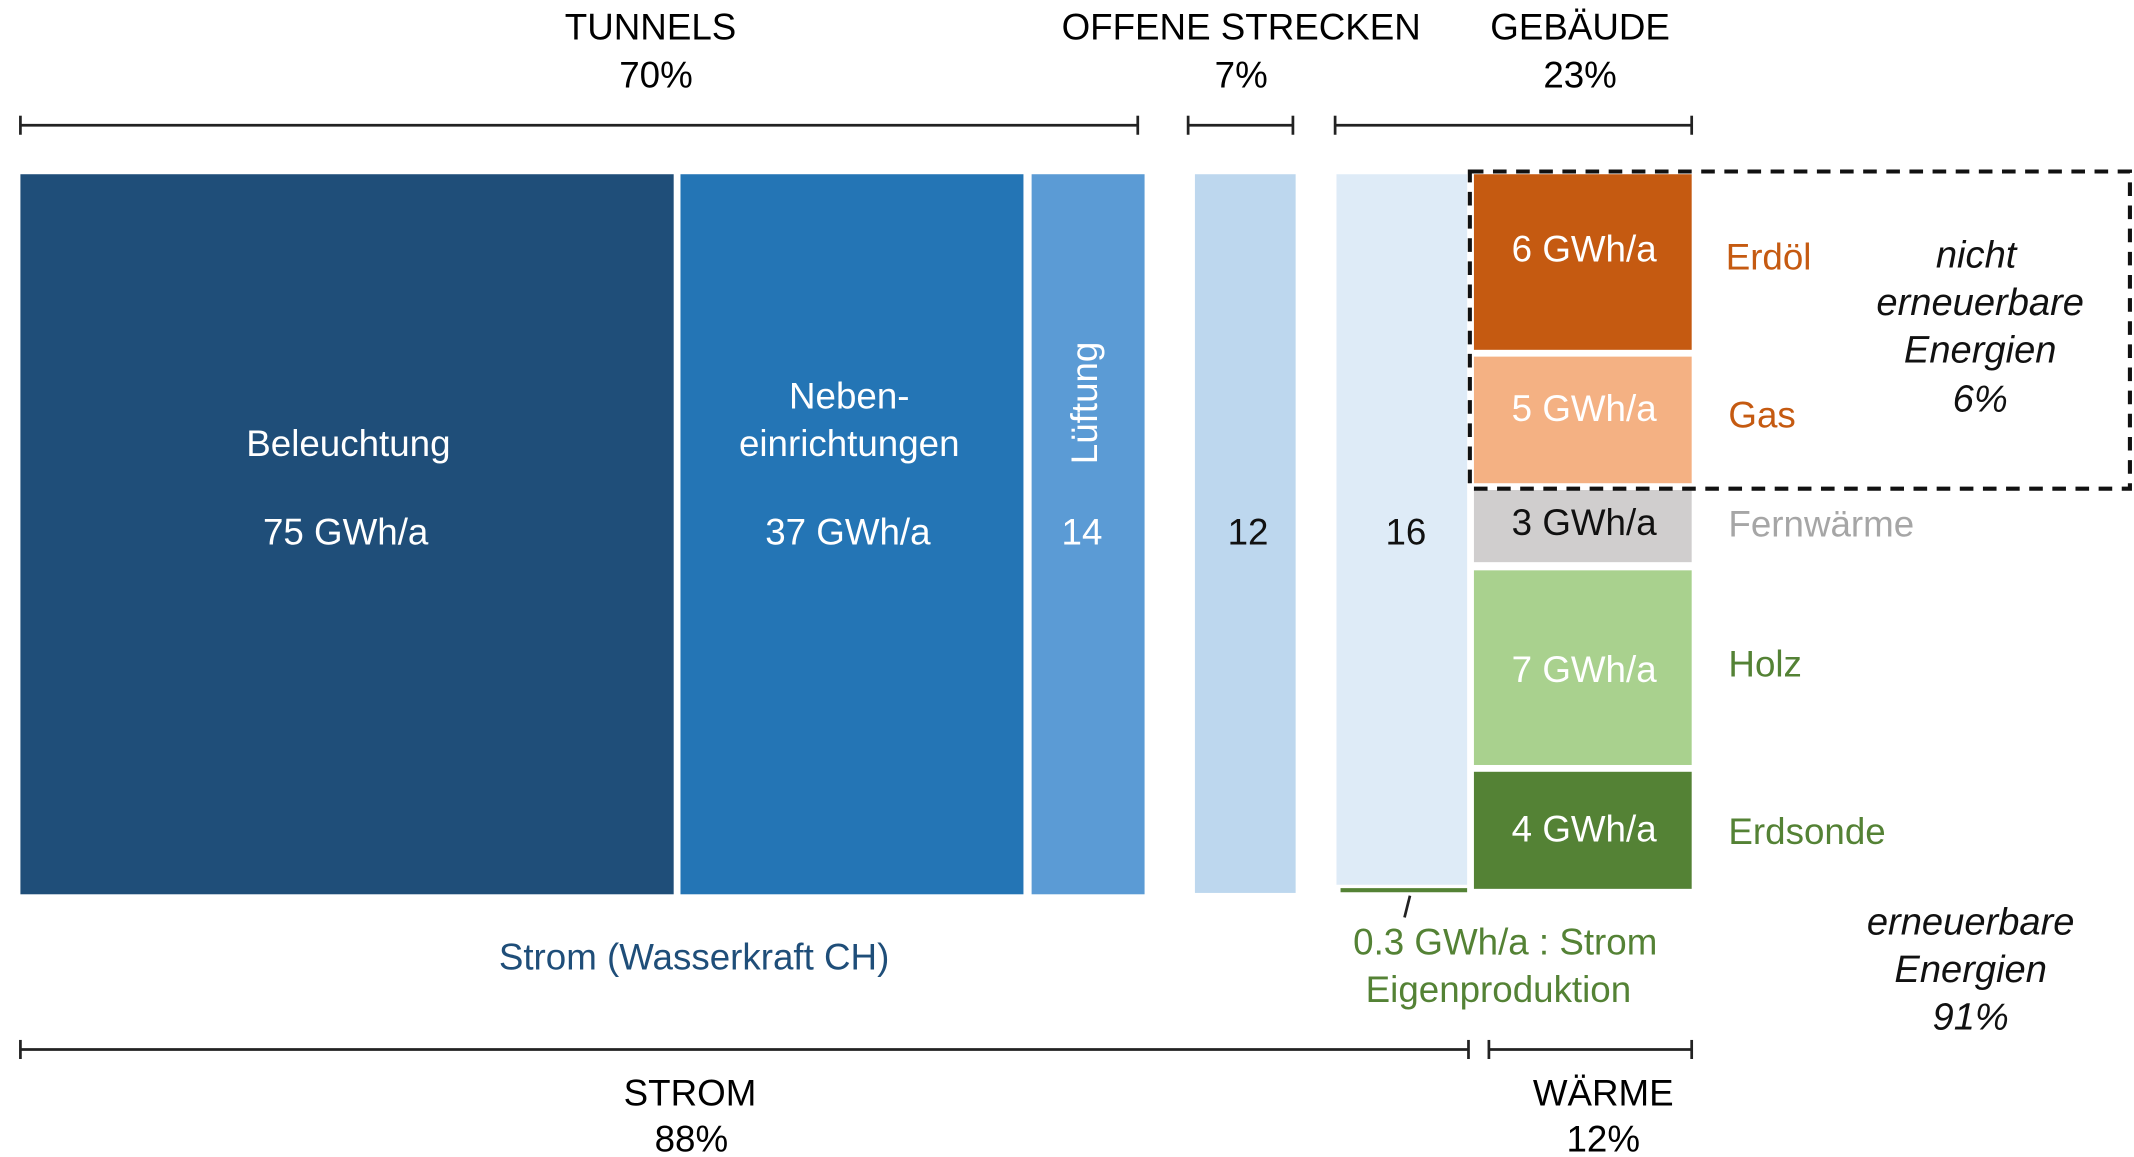  I want to click on heat-label: Erdöl, so click(1769, 257).